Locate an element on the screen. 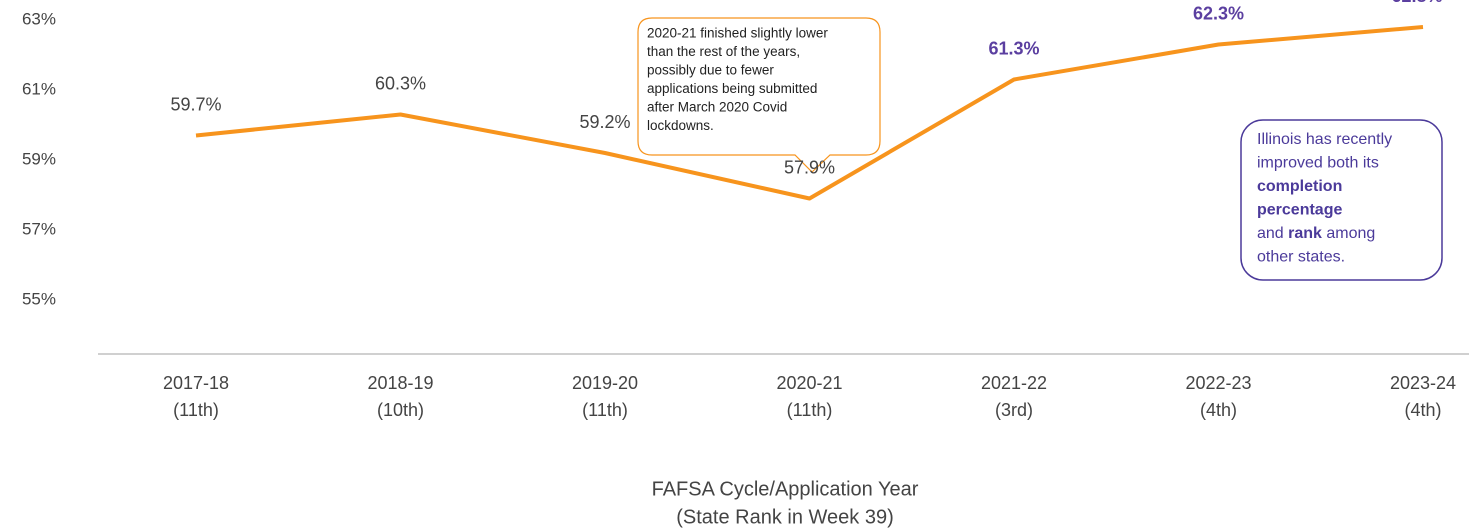  value-label: 57.9% is located at coordinates (809, 167).